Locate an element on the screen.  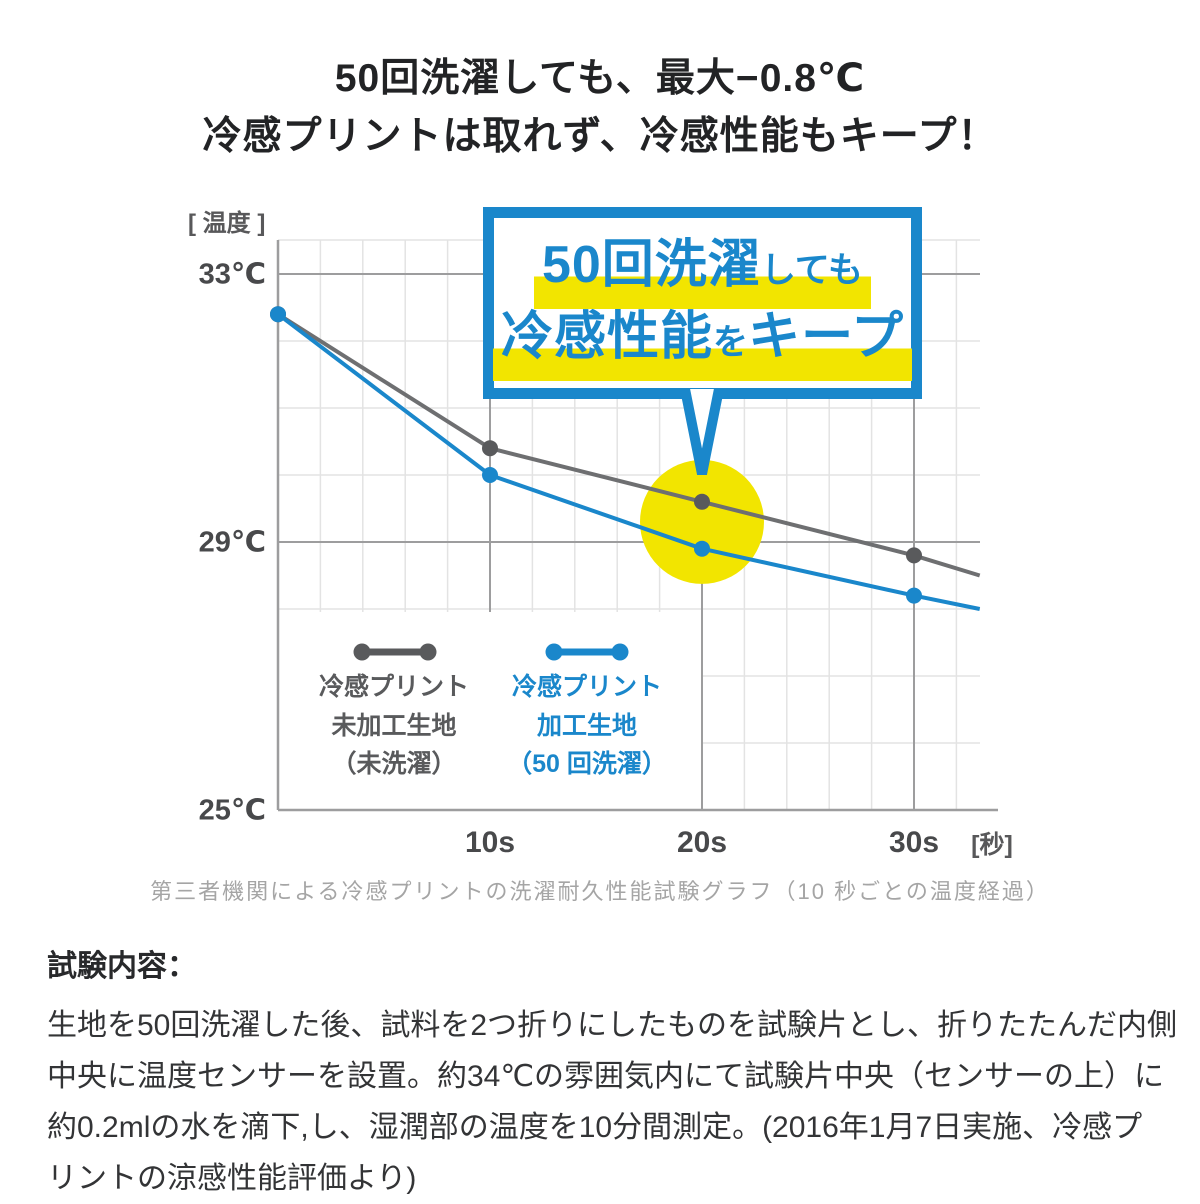
x-axis-unit-label: [秒] is located at coordinates (992, 845).